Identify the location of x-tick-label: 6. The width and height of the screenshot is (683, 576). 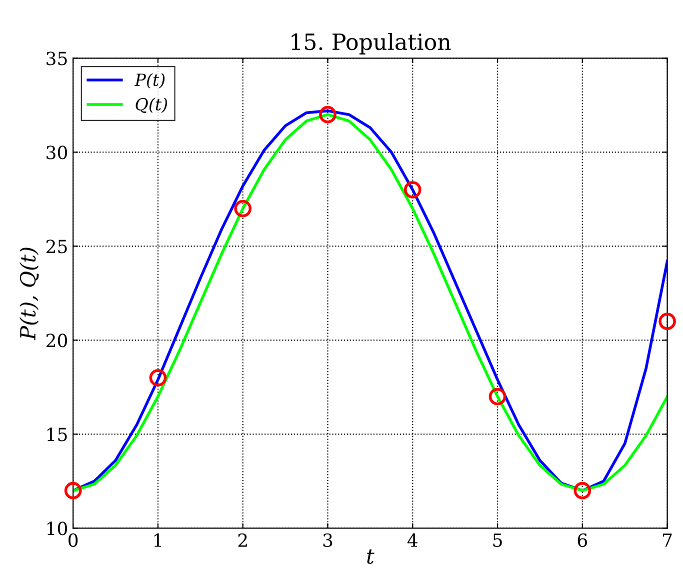
(583, 540).